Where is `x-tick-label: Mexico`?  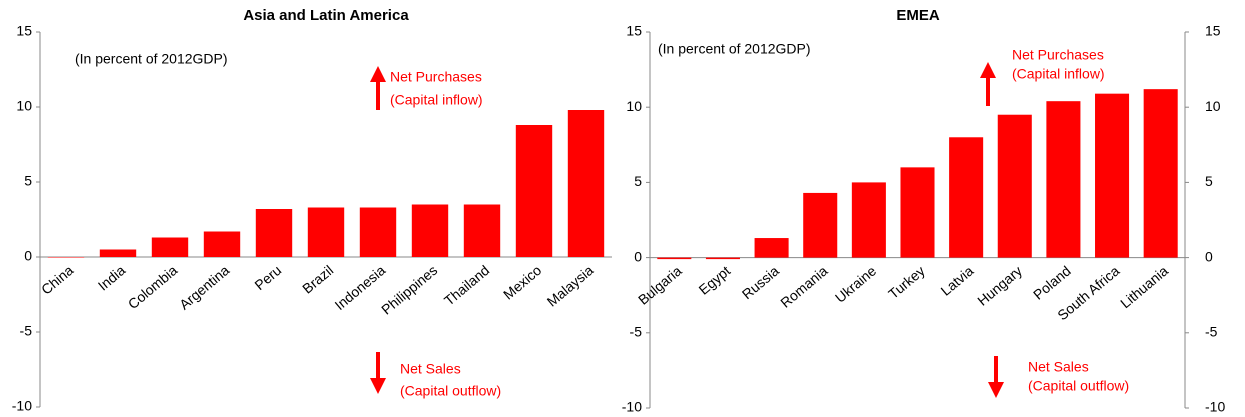
x-tick-label: Mexico is located at coordinates (522, 282).